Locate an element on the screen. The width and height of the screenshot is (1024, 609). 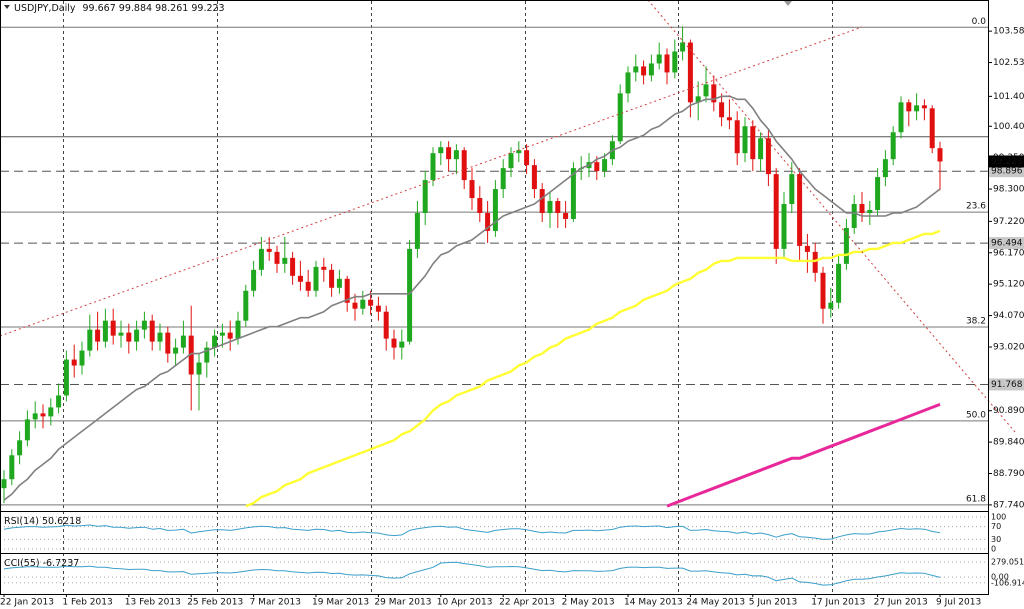
x-tick-label: 25 Feb 2013 is located at coordinates (215, 603).